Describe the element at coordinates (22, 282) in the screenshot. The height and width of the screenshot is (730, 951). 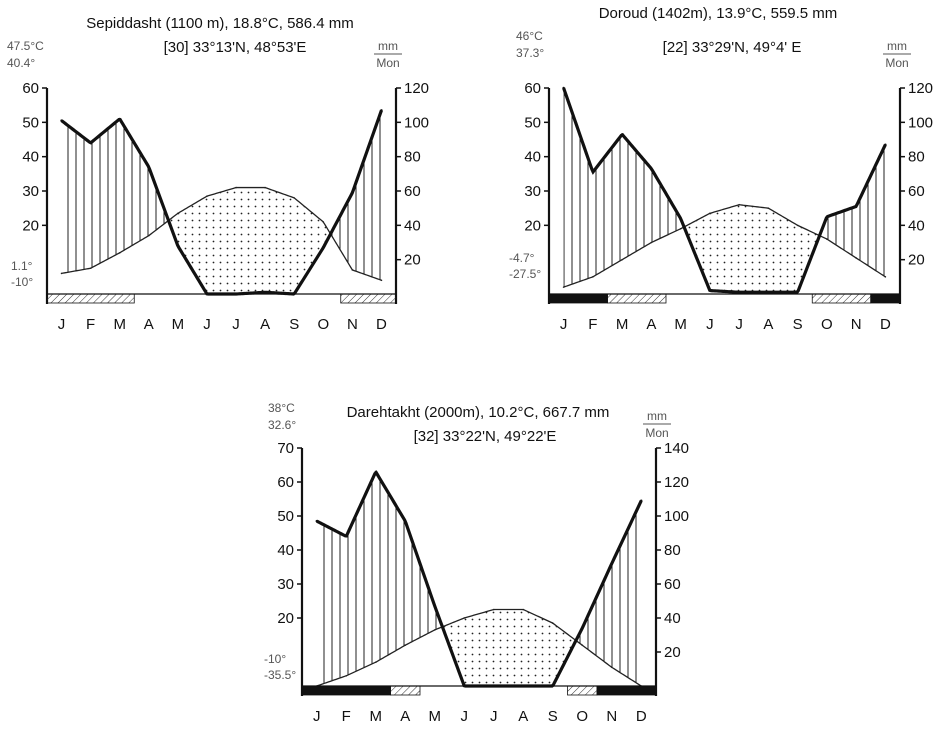
I see `absolute-min-temp-label: -10°` at that location.